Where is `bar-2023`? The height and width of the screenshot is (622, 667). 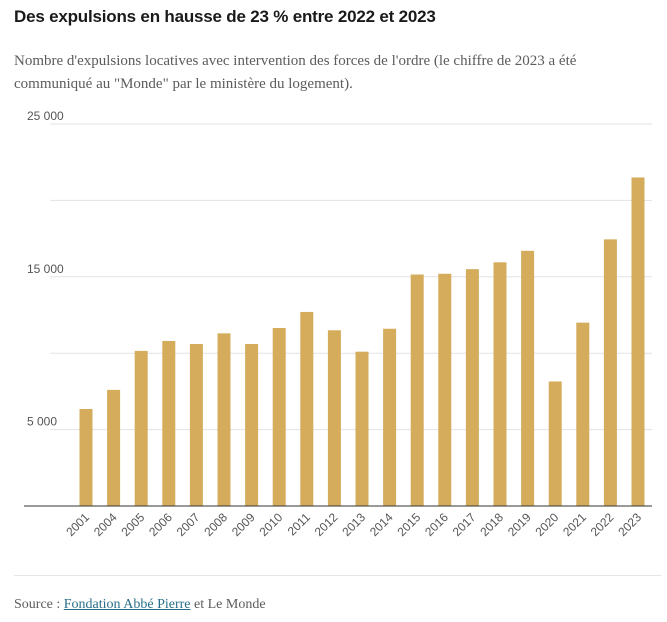
bar-2023 is located at coordinates (638, 341).